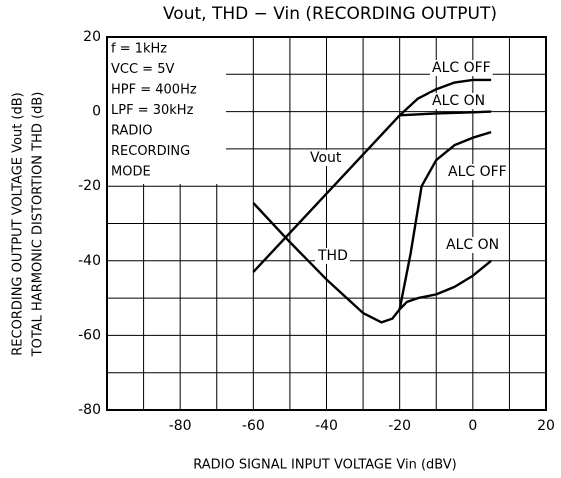  I want to click on y-tick-label: -40, so click(89, 261).